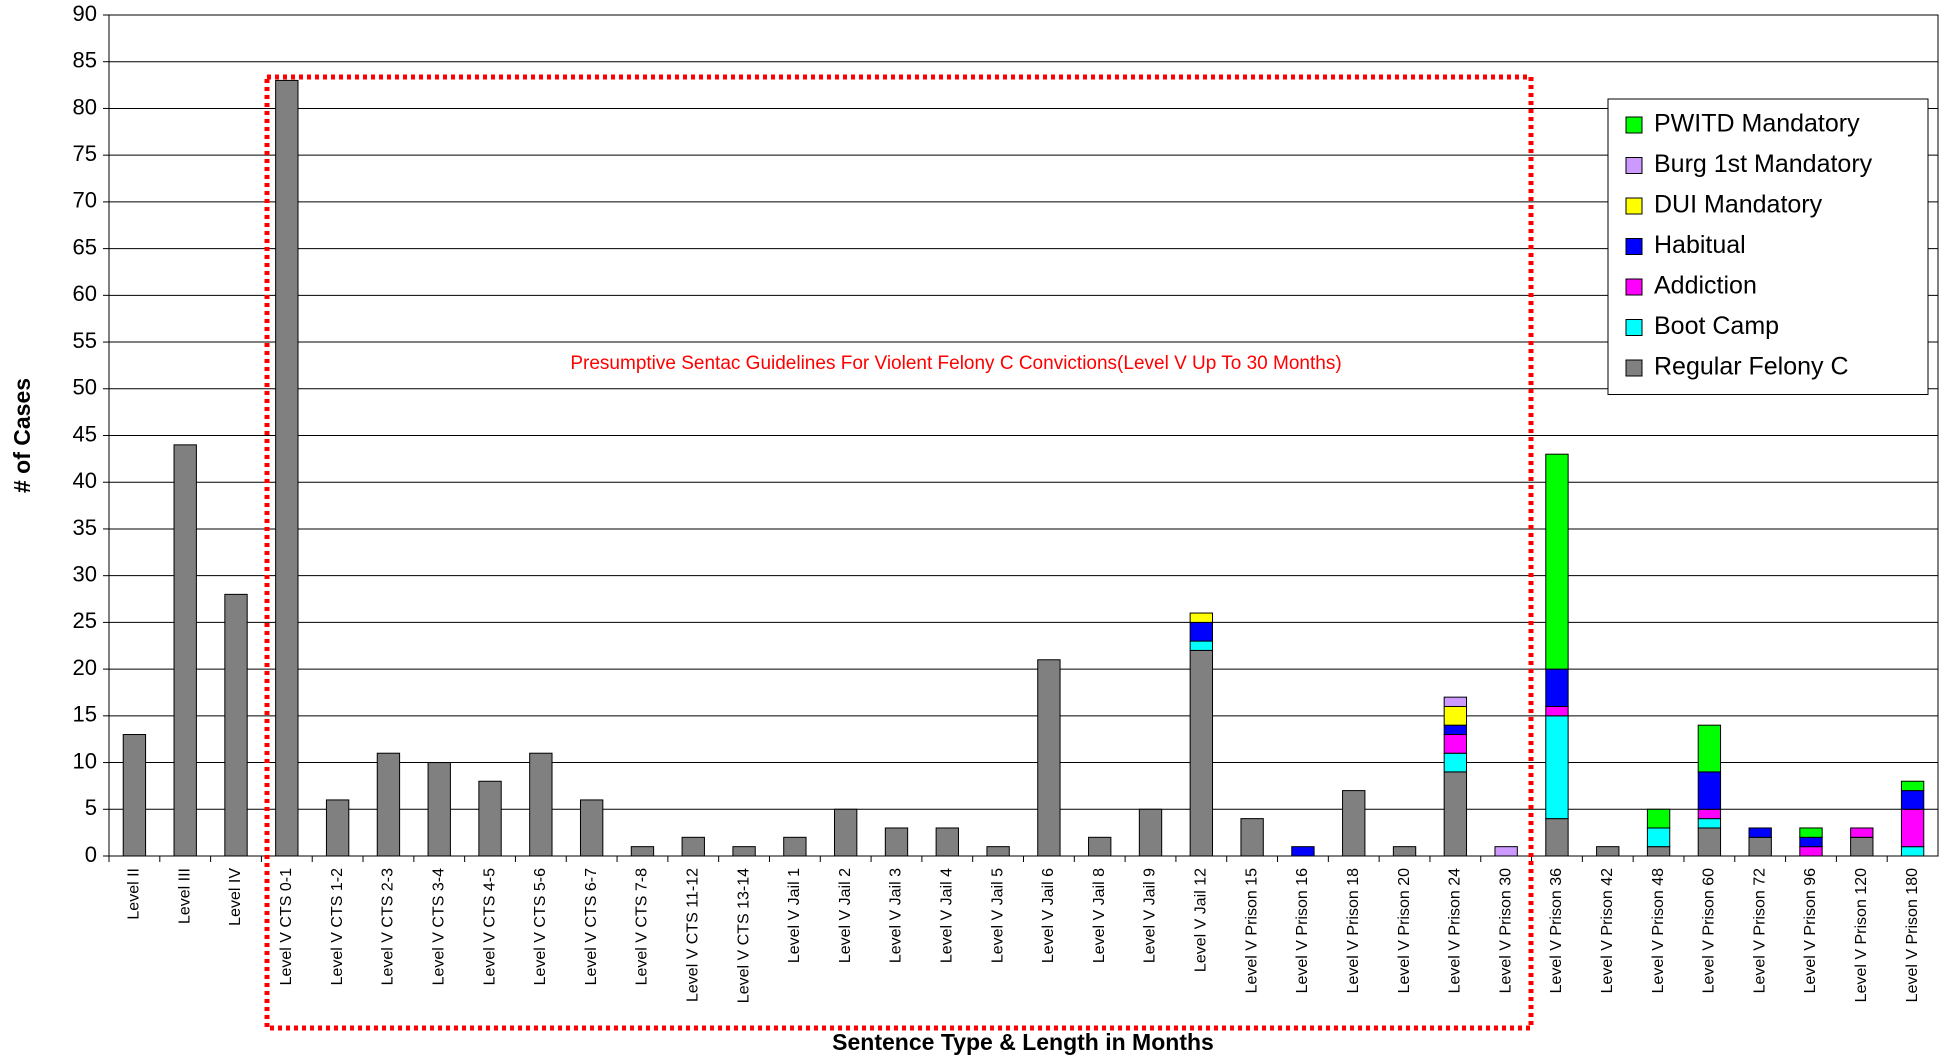 Image resolution: width=1948 pixels, height=1061 pixels. Describe the element at coordinates (134, 894) in the screenshot. I see `x-tick-label: Level II` at that location.